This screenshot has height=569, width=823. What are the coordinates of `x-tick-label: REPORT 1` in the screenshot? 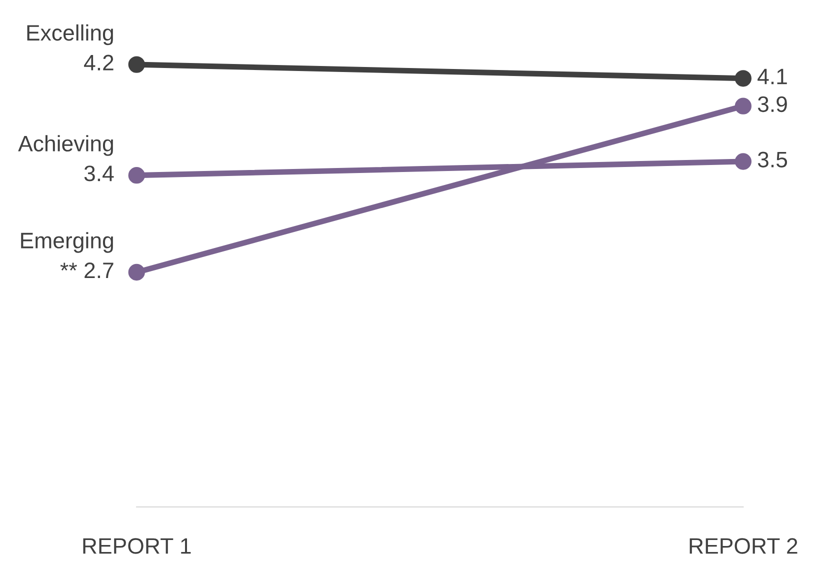 It's located at (137, 546).